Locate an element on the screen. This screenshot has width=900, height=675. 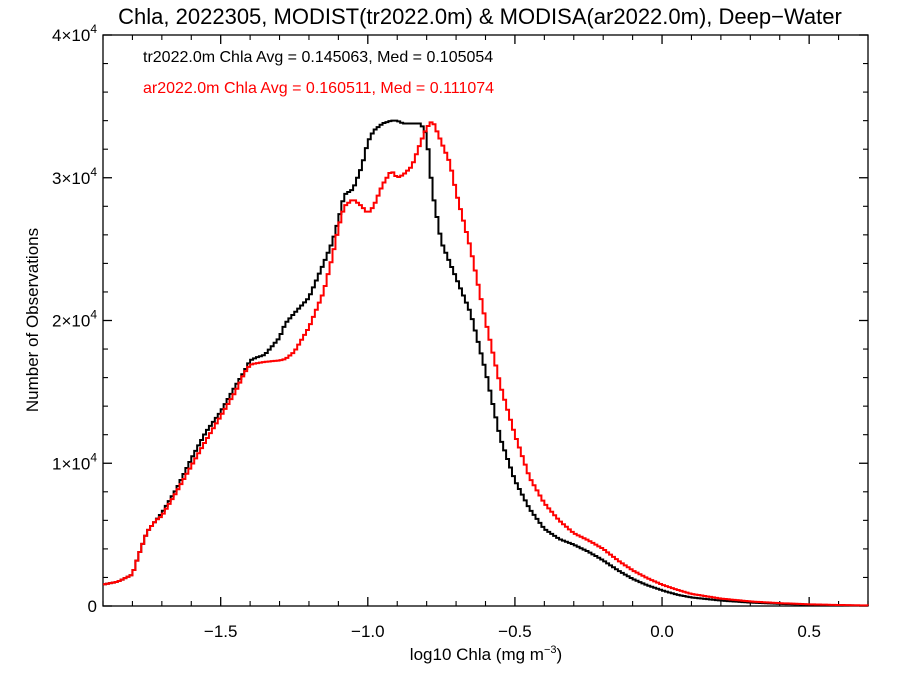
x-tick-label: −1.5 is located at coordinates (221, 631).